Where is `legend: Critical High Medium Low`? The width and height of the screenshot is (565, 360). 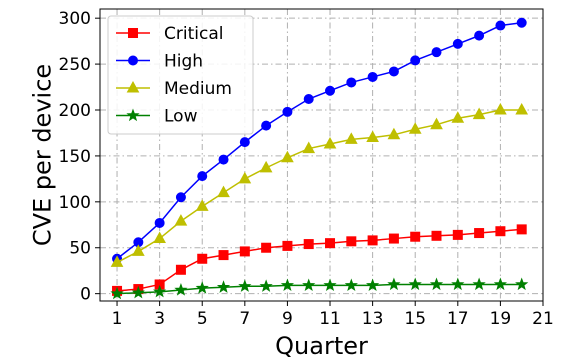
legend: Critical High Medium Low is located at coordinates (180, 75).